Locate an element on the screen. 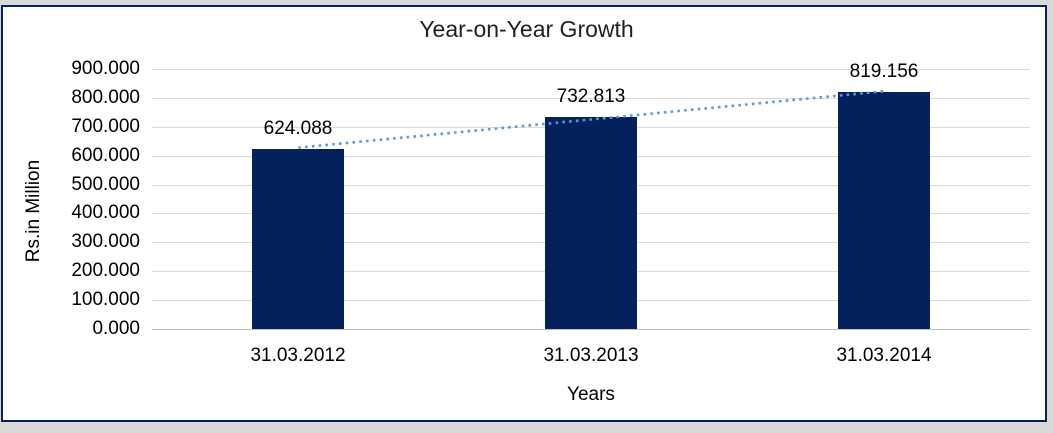 The width and height of the screenshot is (1053, 433). y-tick-label: 400.000 is located at coordinates (105, 212).